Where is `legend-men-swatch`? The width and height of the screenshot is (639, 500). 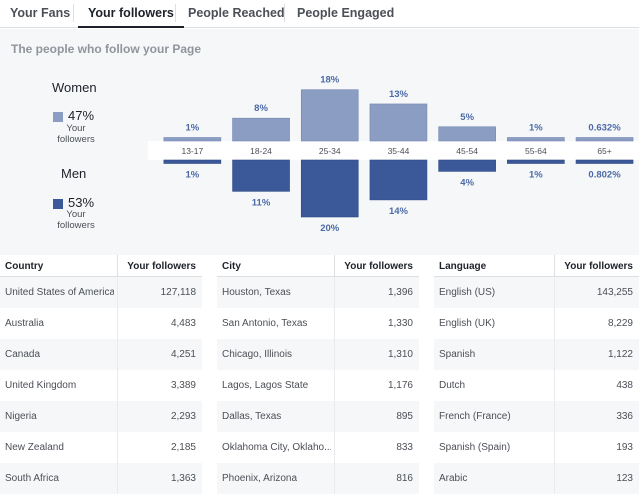 legend-men-swatch is located at coordinates (58, 204).